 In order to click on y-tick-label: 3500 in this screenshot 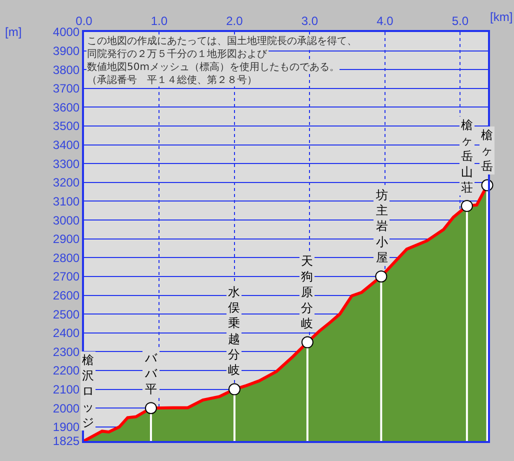, I will do `click(66, 126)`.